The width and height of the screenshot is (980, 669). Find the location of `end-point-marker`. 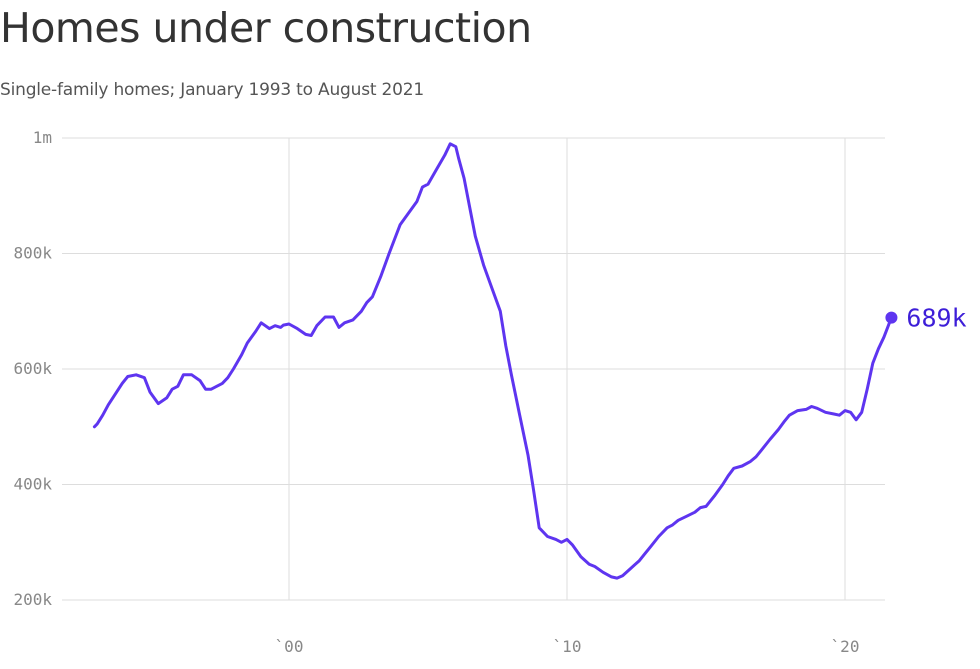

end-point-marker is located at coordinates (891, 317).